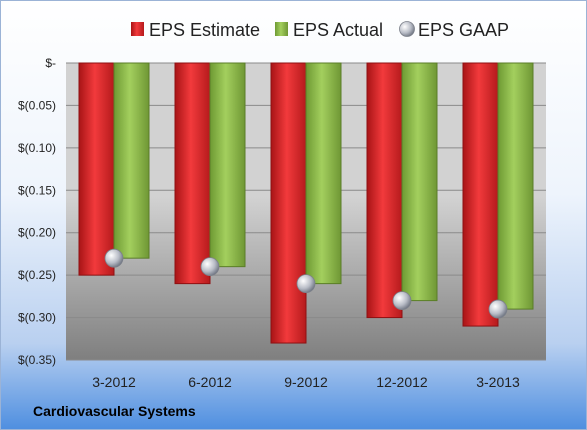  What do you see at coordinates (498, 382) in the screenshot?
I see `x-category-label: 3-2013` at bounding box center [498, 382].